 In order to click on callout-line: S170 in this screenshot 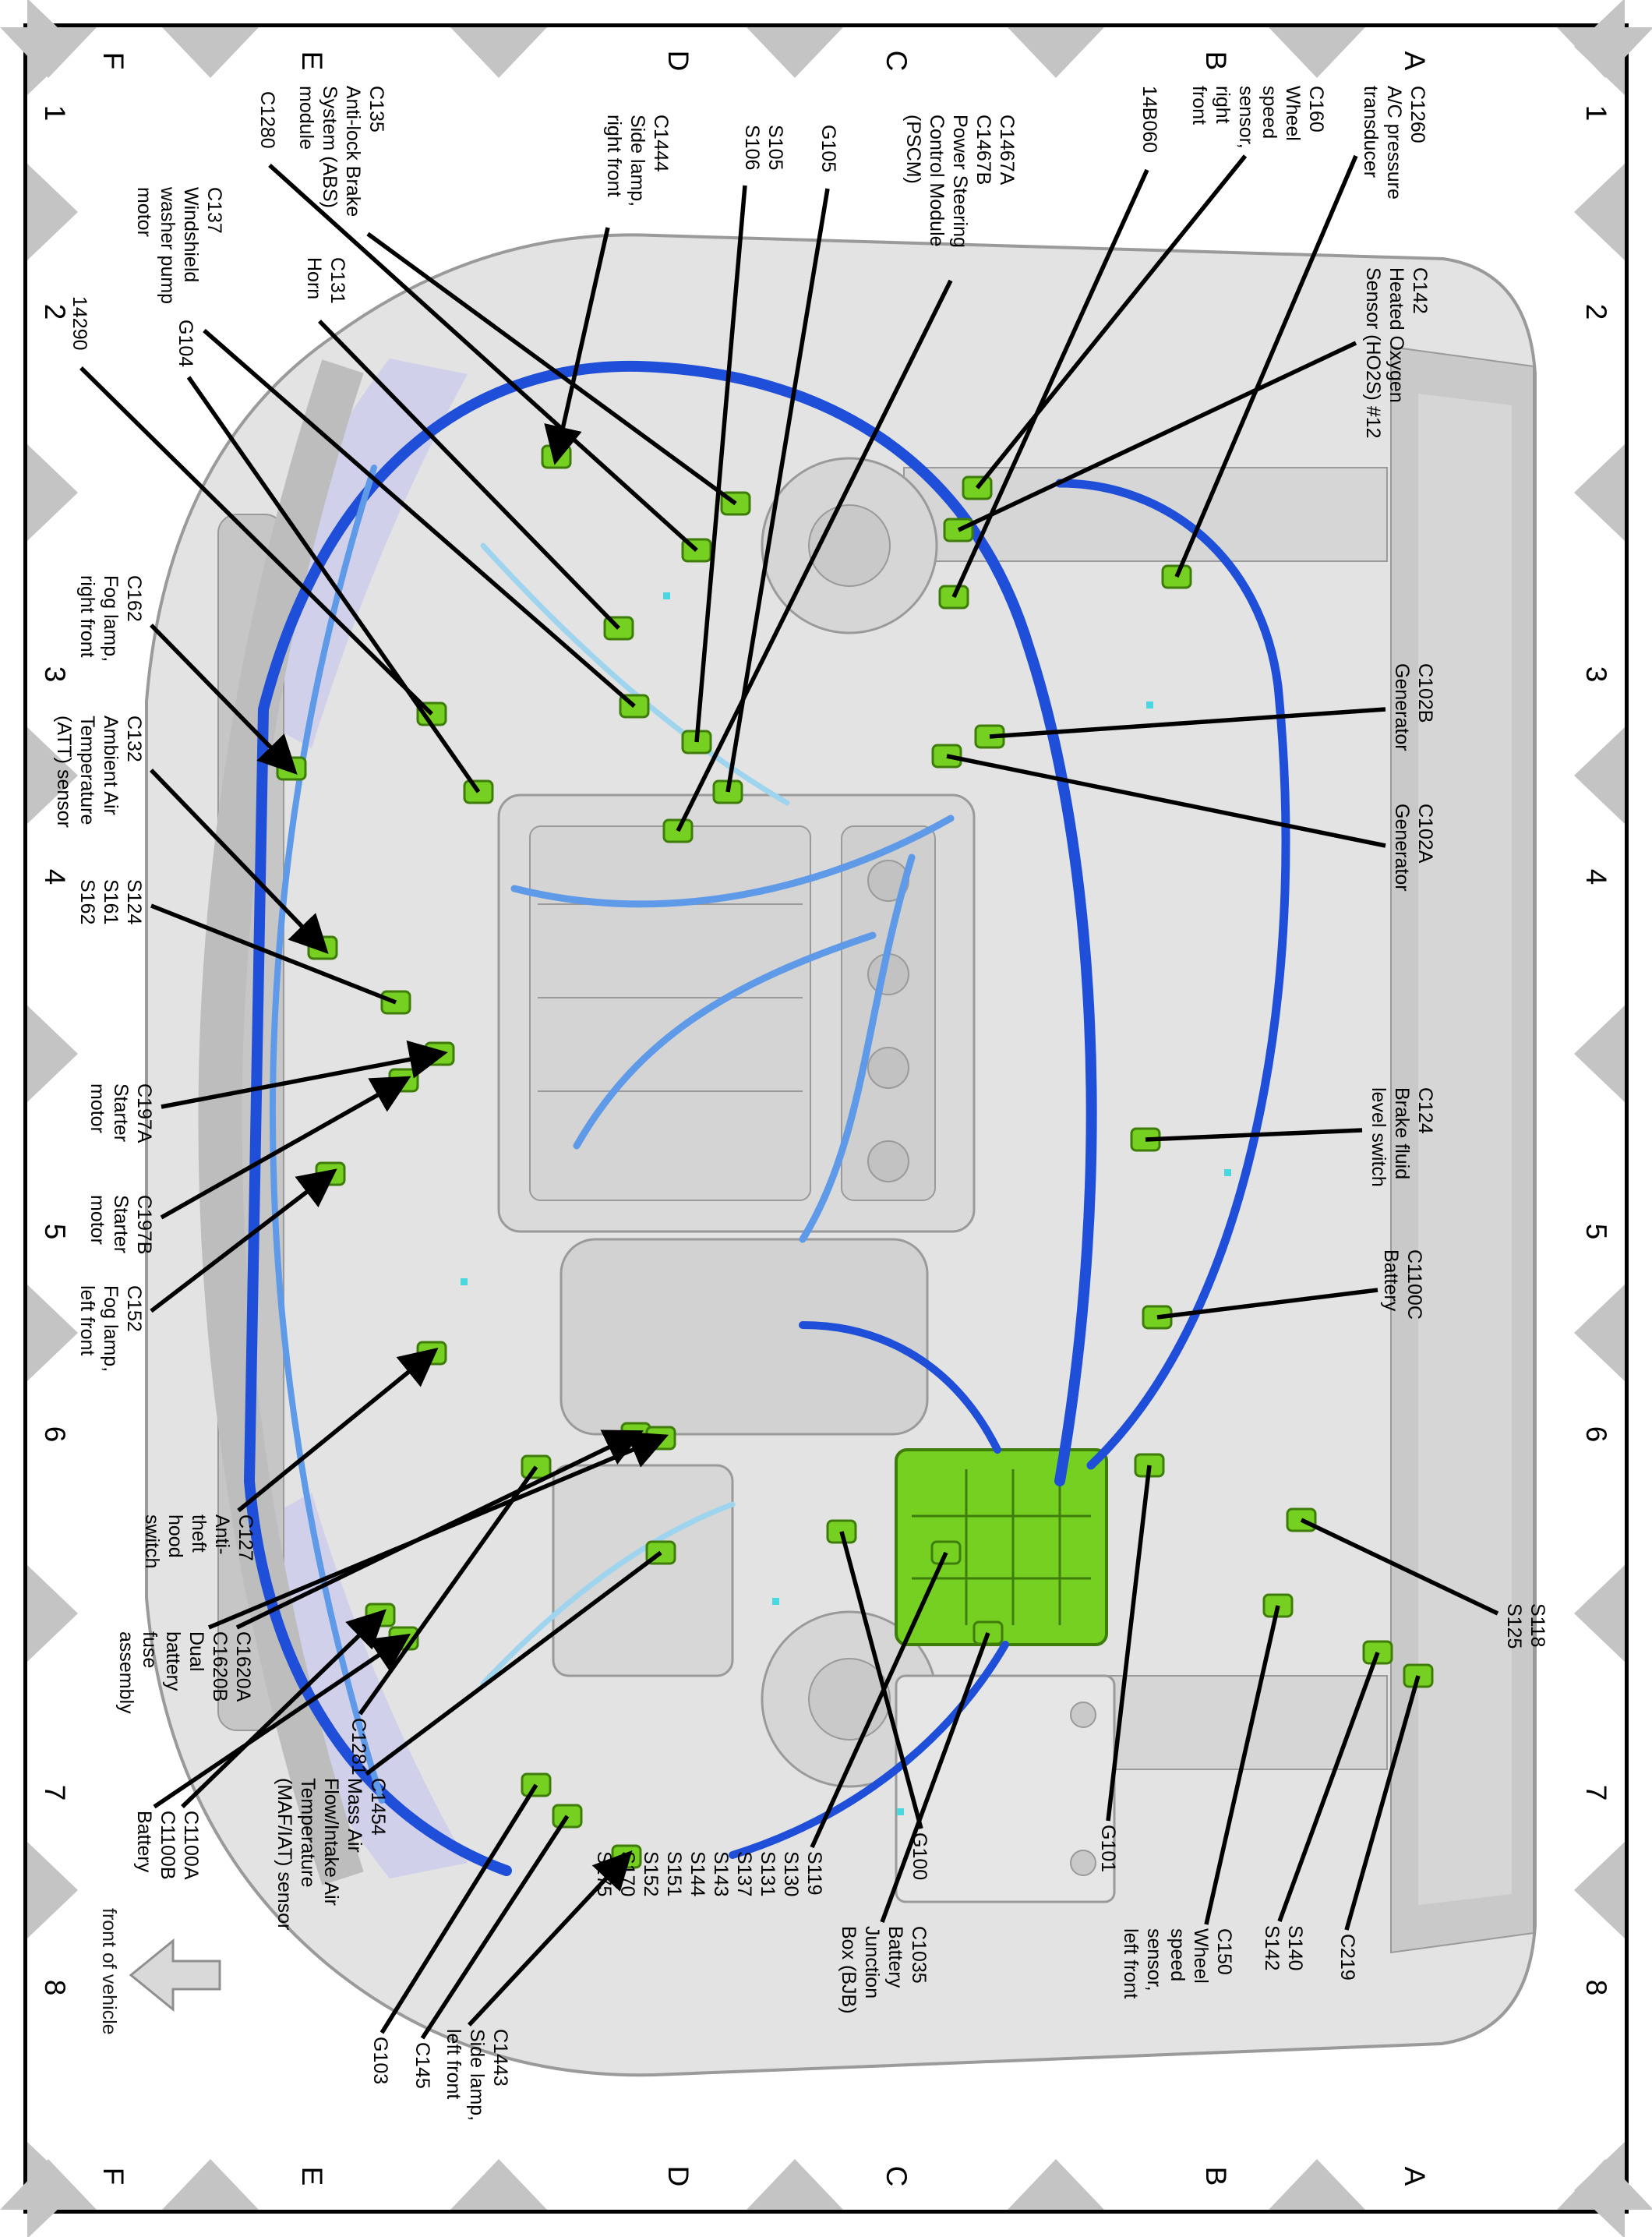, I will do `click(627, 1874)`.